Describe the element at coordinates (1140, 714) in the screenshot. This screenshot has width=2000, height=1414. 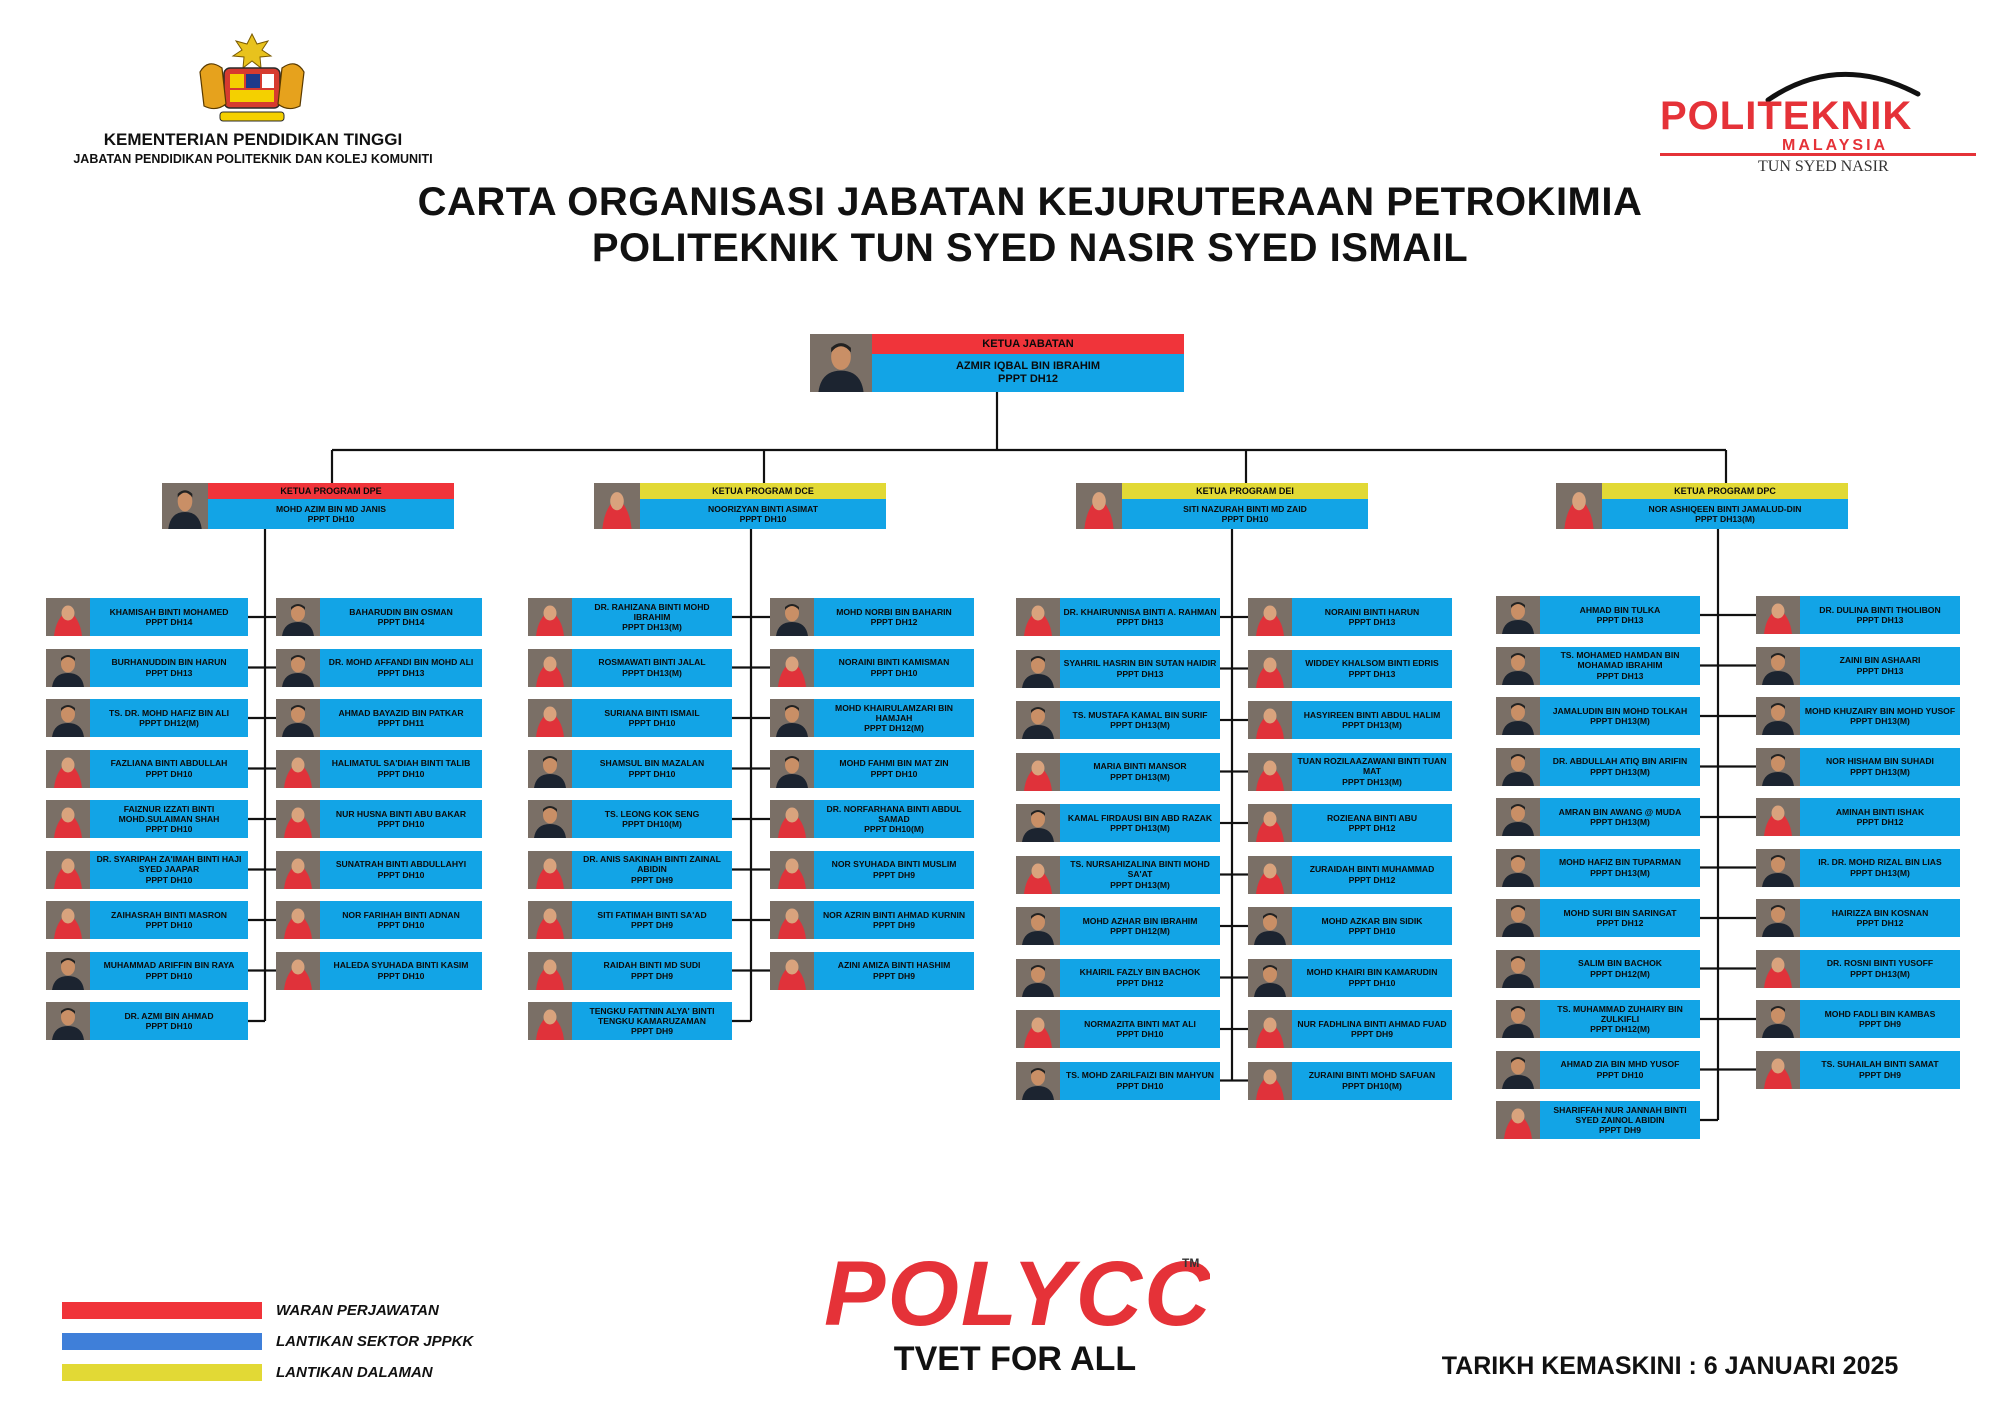
I see `staff-name: TS. MUSTAFA KAMAL BIN SURIF` at that location.